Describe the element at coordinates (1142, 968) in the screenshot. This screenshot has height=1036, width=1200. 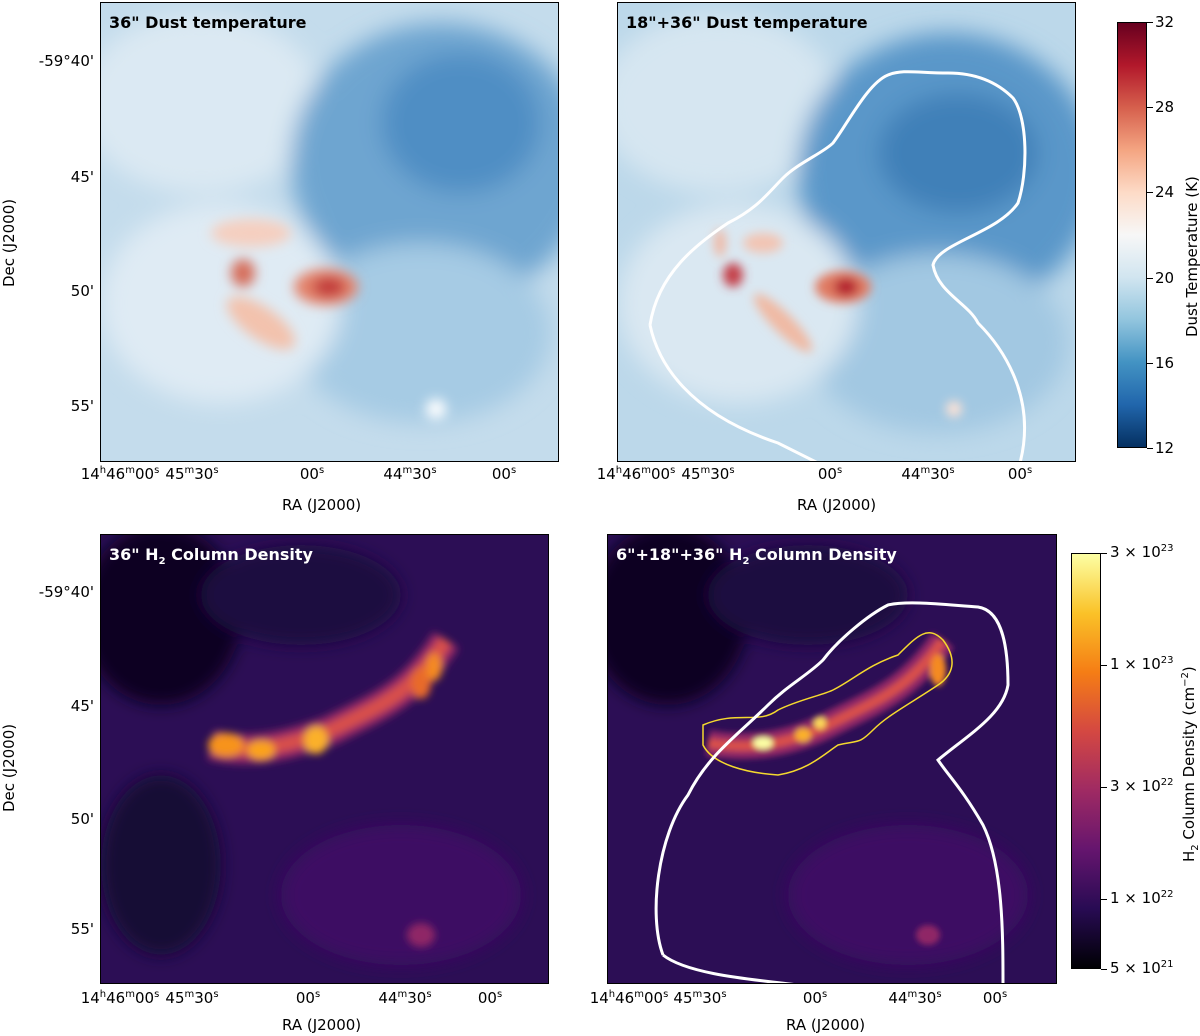
I see `colorbar-tick-label: 5 × 1021` at that location.